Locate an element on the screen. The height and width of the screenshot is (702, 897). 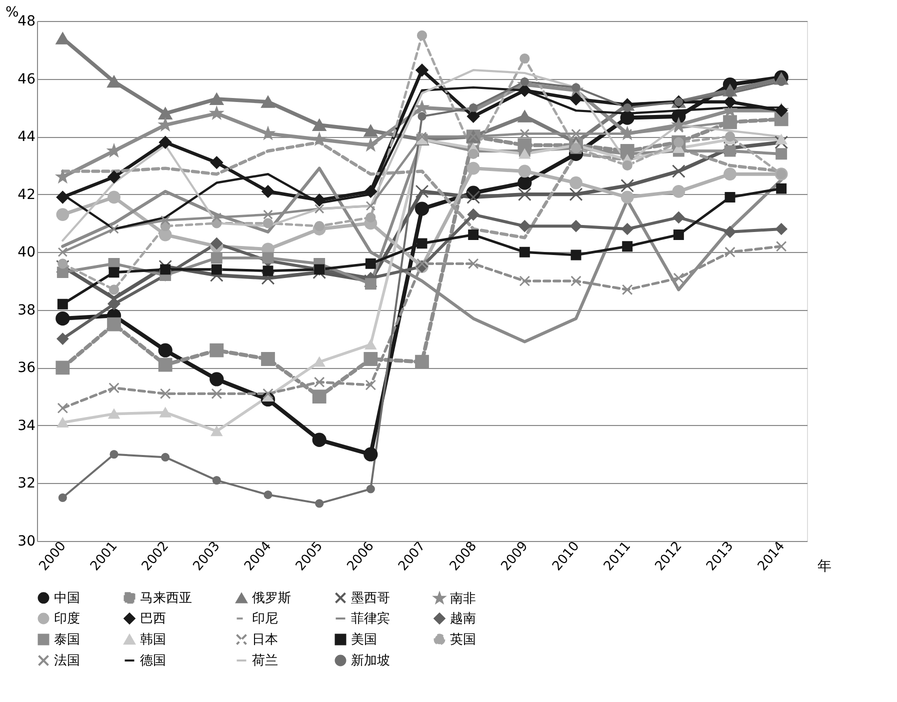
y-tick-label: 42 is located at coordinates (27, 194).